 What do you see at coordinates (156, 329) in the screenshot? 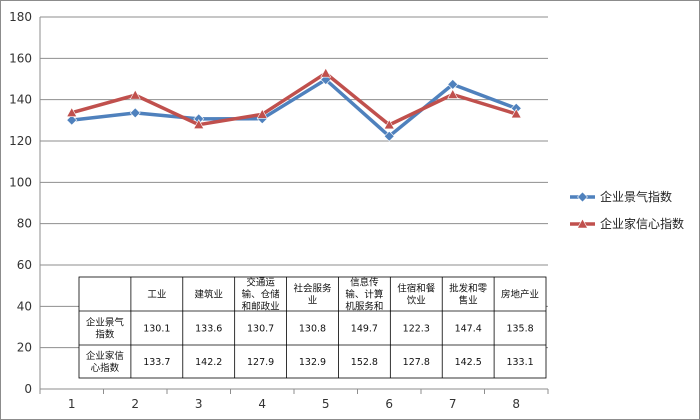
I see `table-cell: 130.1` at bounding box center [156, 329].